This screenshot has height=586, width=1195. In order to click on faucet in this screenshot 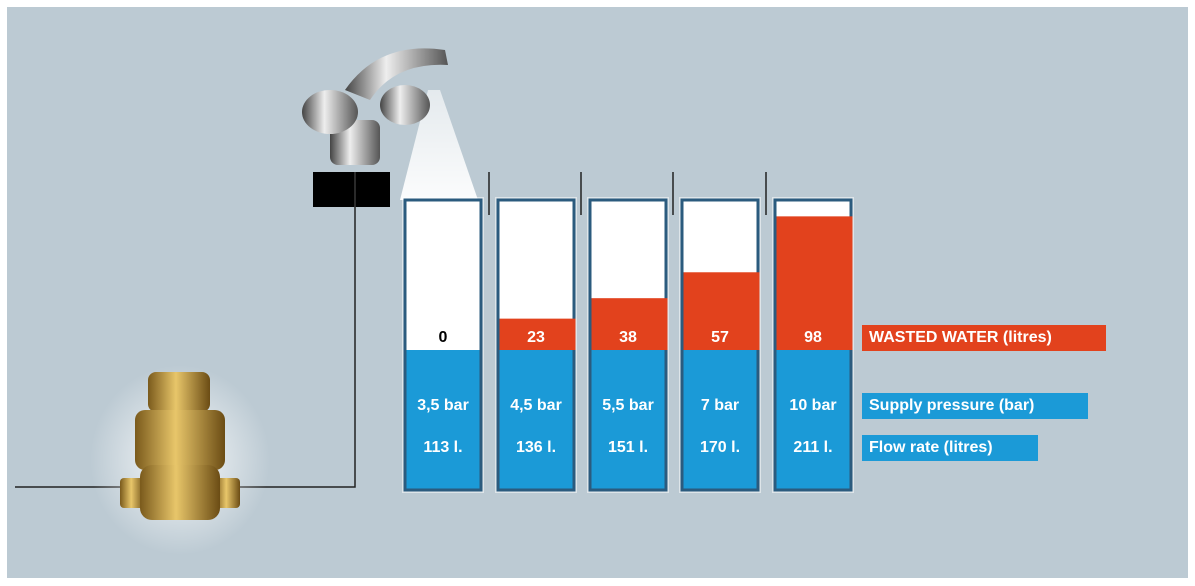, I will do `click(375, 106)`.